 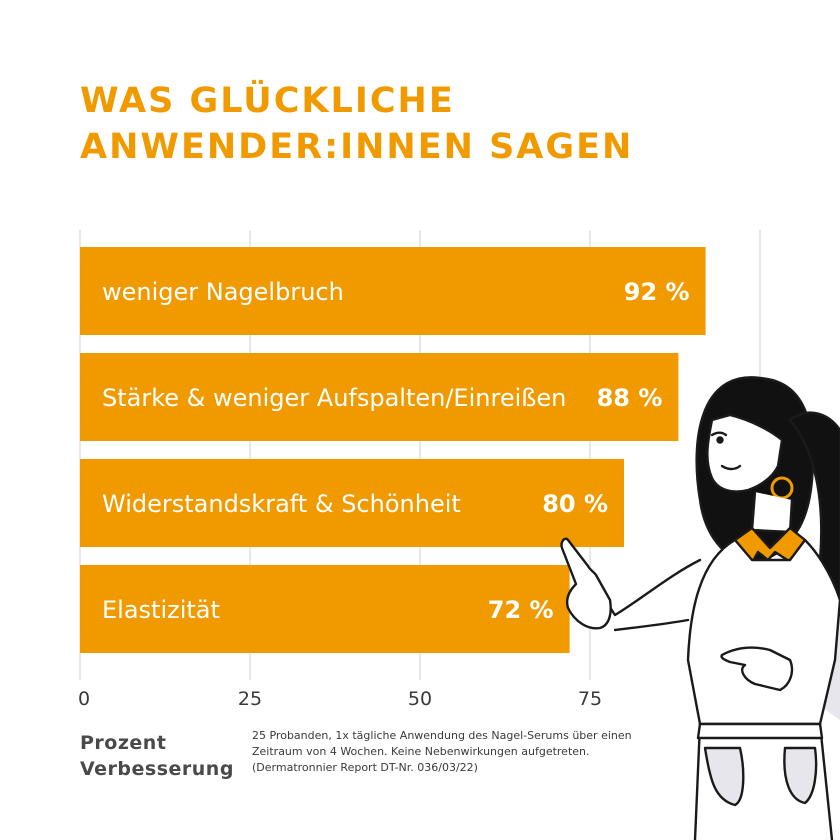 I want to click on x-tick-label: 75, so click(x=590, y=699).